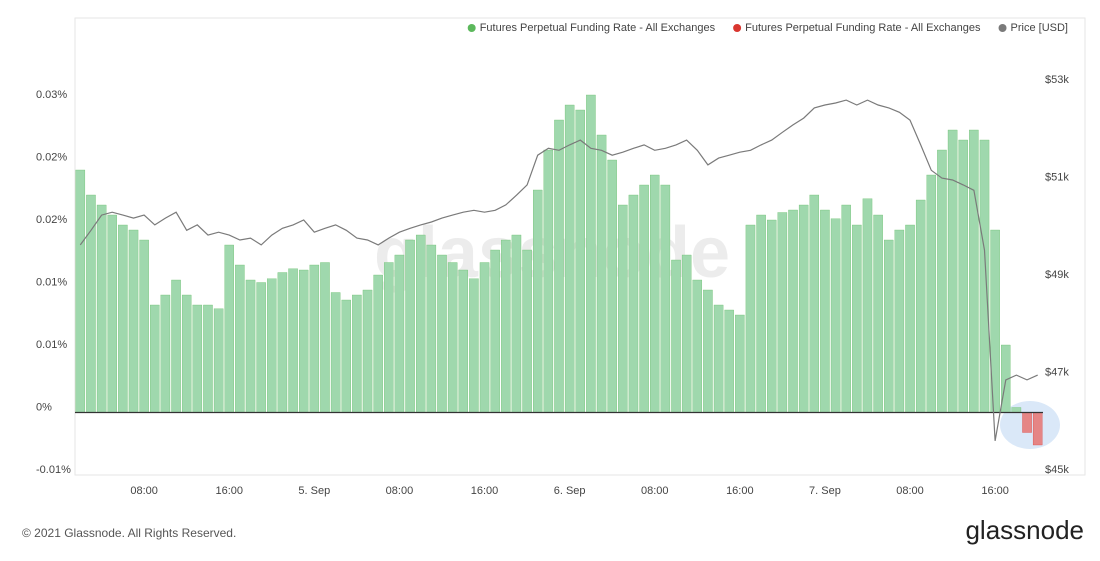  What do you see at coordinates (1057, 373) in the screenshot?
I see `y2-tick-label: $47k` at bounding box center [1057, 373].